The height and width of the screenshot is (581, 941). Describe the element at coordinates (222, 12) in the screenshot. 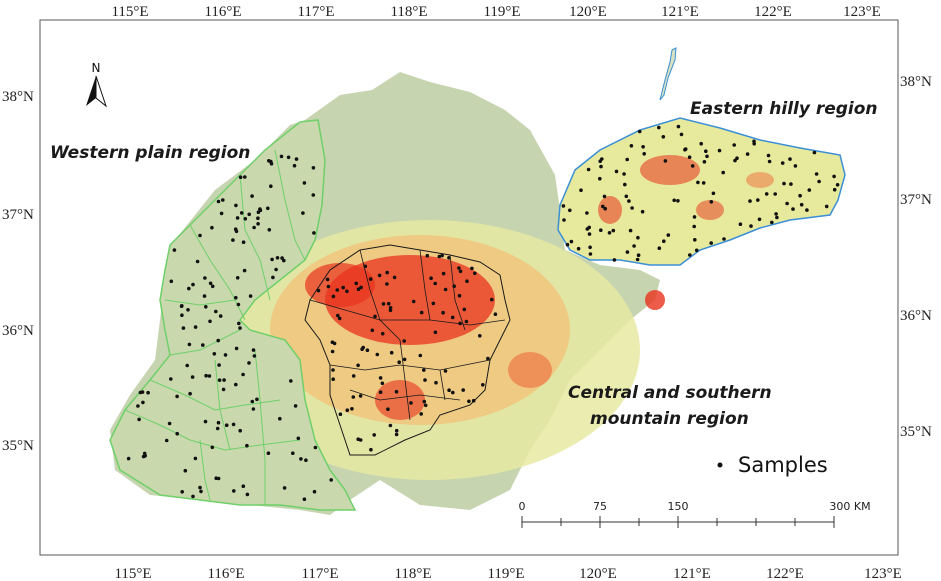

I see `top-tick-116: 116°E` at that location.